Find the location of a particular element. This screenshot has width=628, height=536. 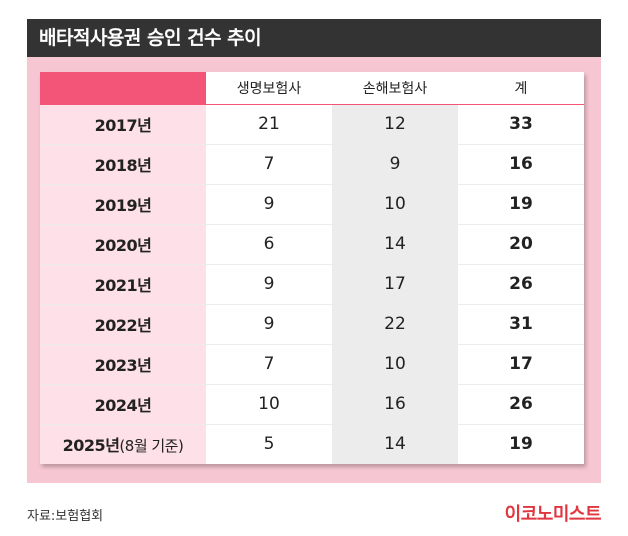

year-cell: 2024년 is located at coordinates (123, 404).